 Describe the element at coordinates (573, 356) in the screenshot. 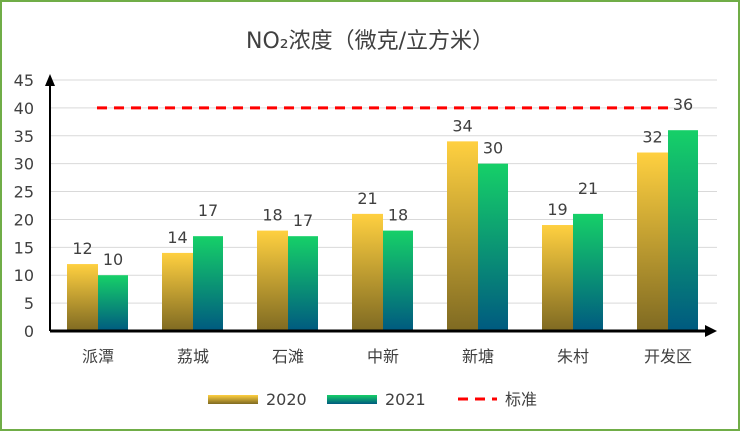

I see `x-tick-label: 朱村` at that location.